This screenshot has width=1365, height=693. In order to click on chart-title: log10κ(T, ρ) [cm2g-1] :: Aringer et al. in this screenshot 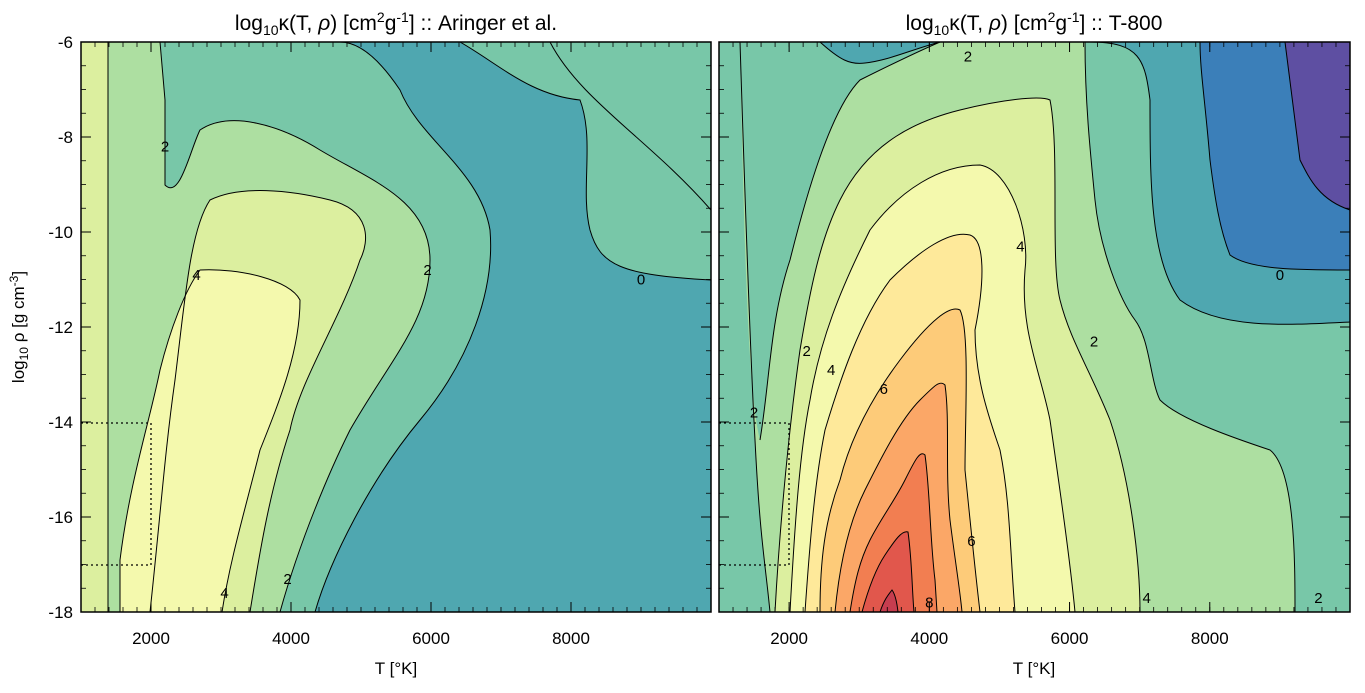, I will do `click(396, 23)`.